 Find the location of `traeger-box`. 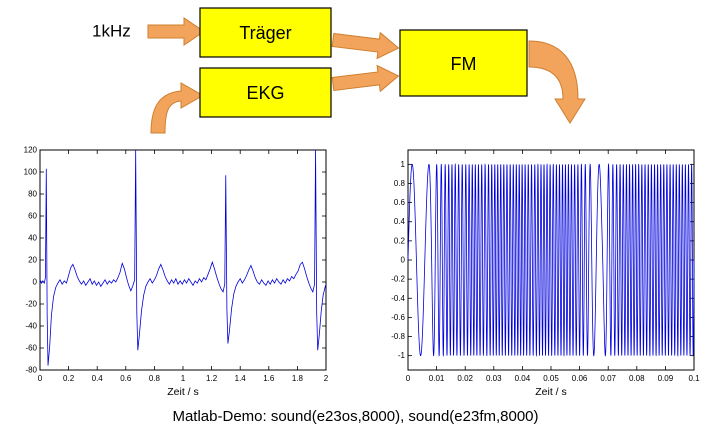

traeger-box is located at coordinates (265, 32).